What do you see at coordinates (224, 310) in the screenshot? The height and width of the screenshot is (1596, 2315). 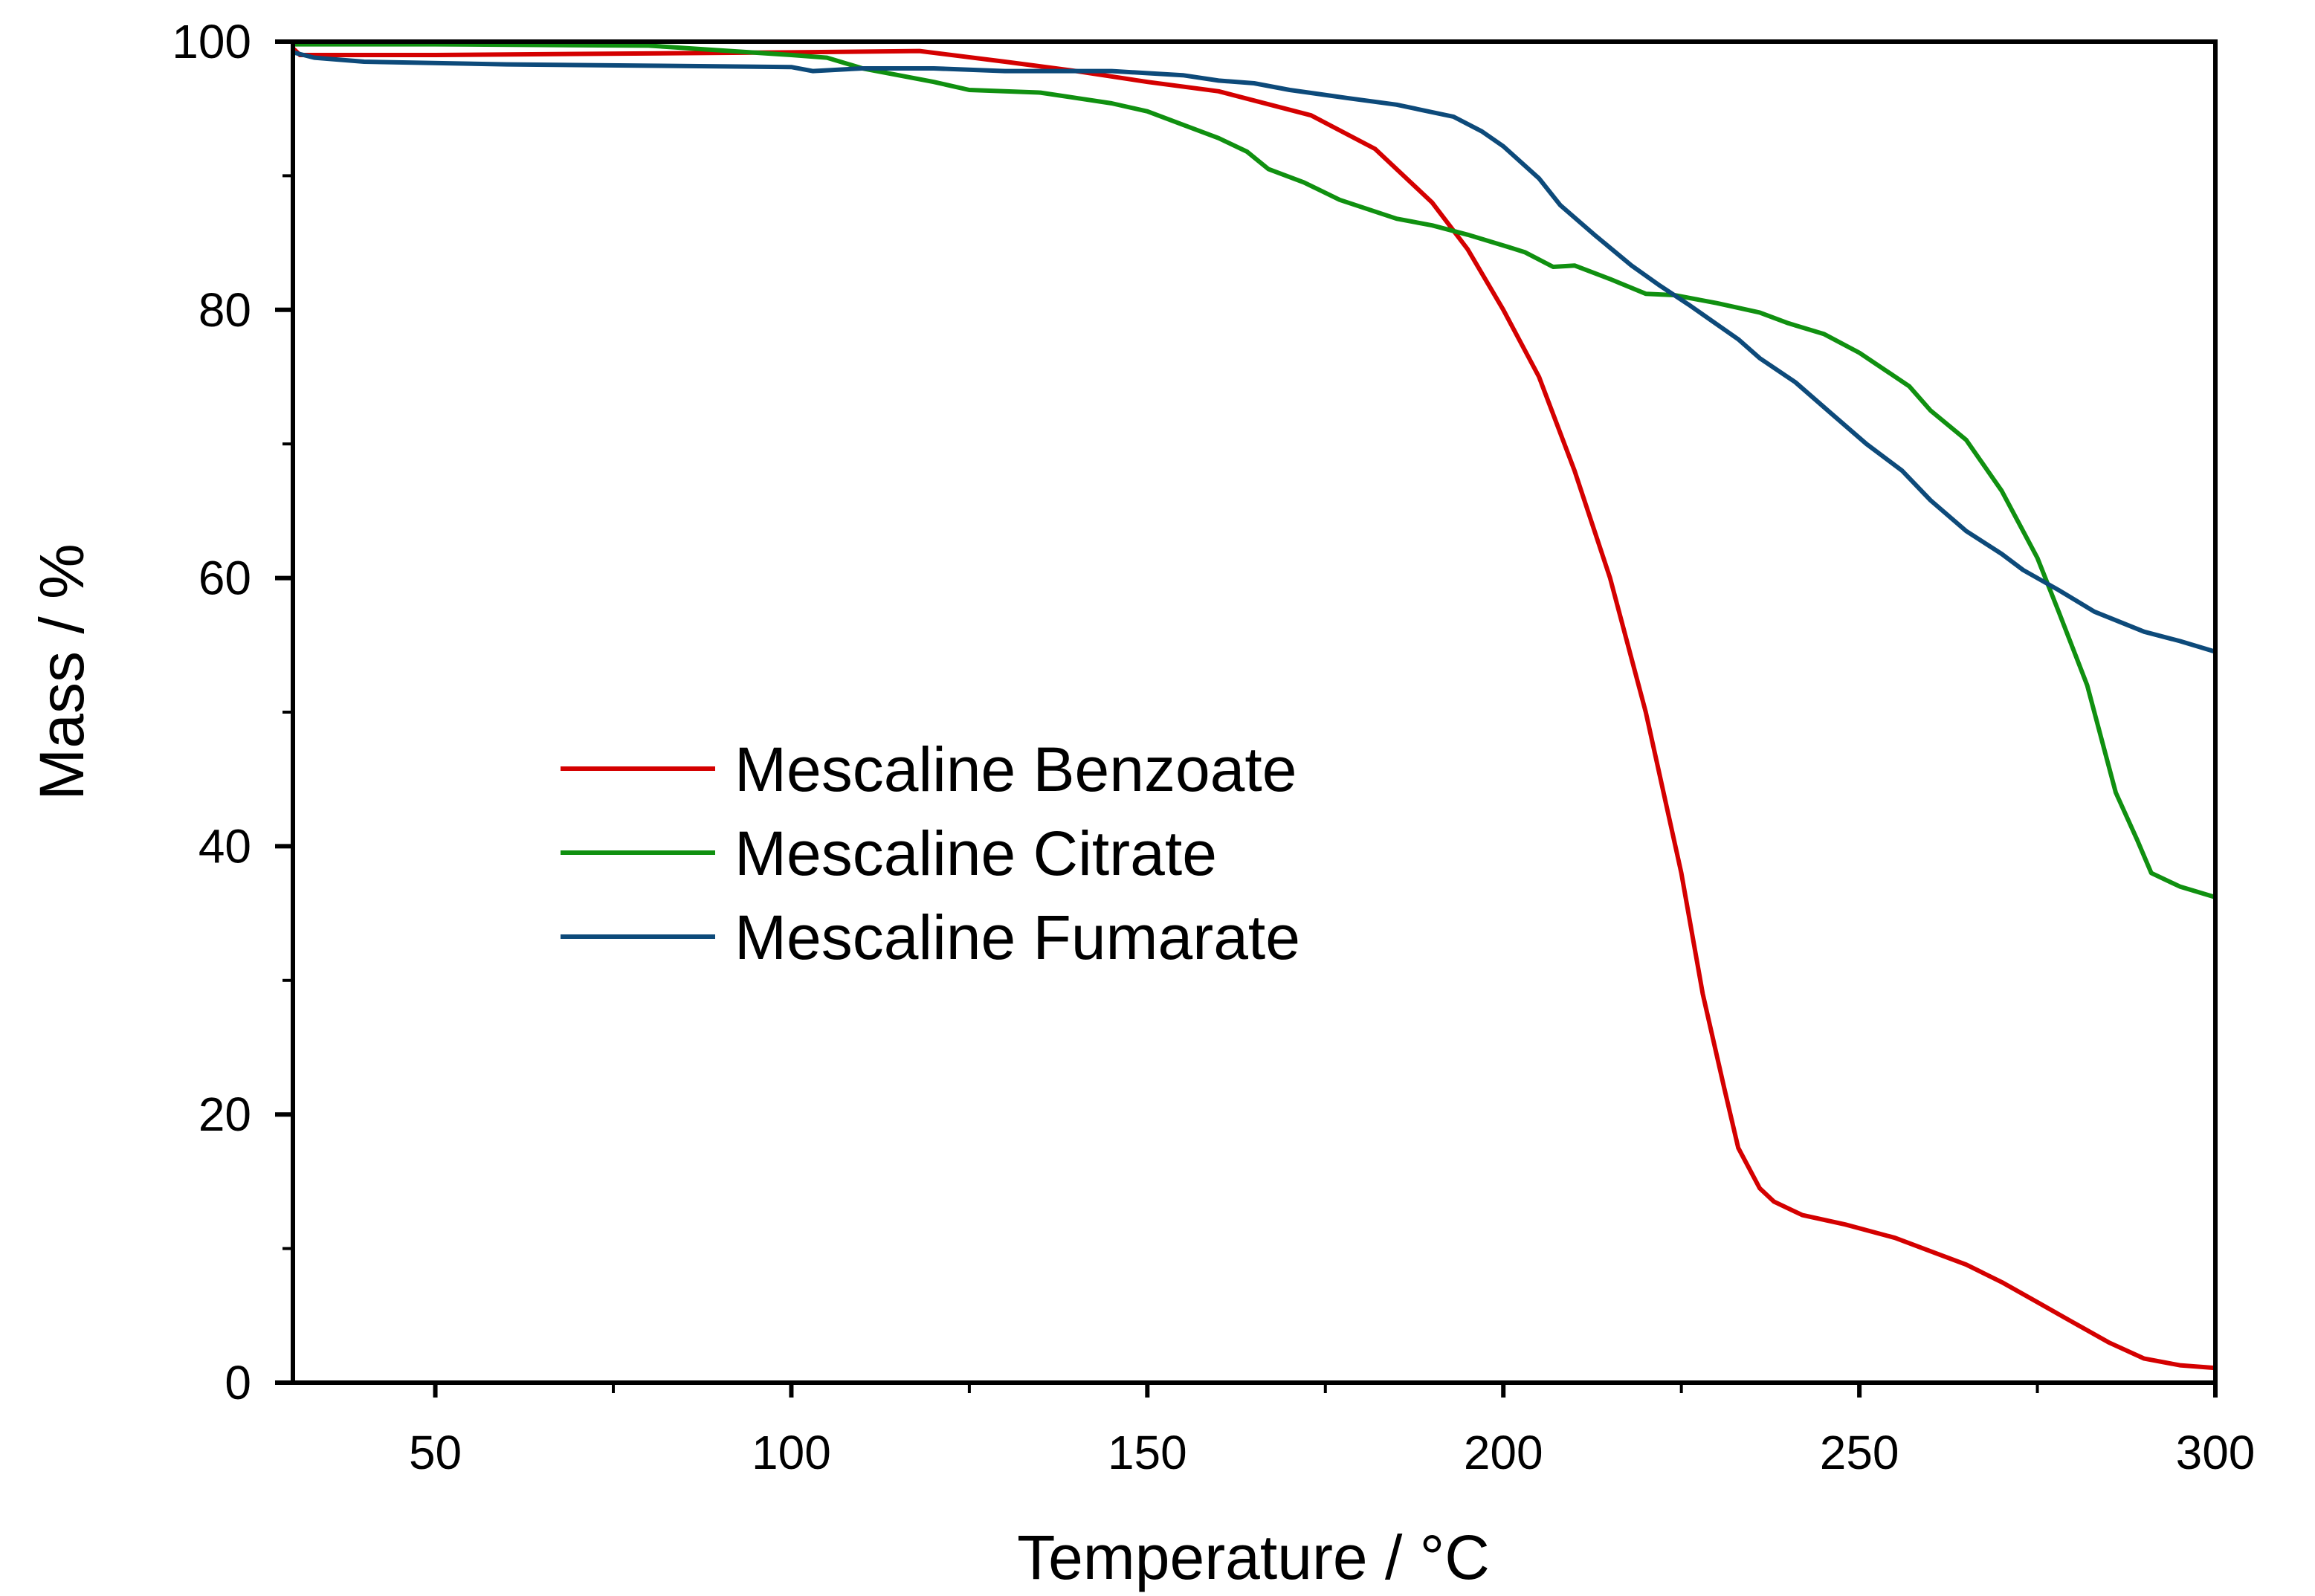 I see `y-tick-label: 80` at bounding box center [224, 310].